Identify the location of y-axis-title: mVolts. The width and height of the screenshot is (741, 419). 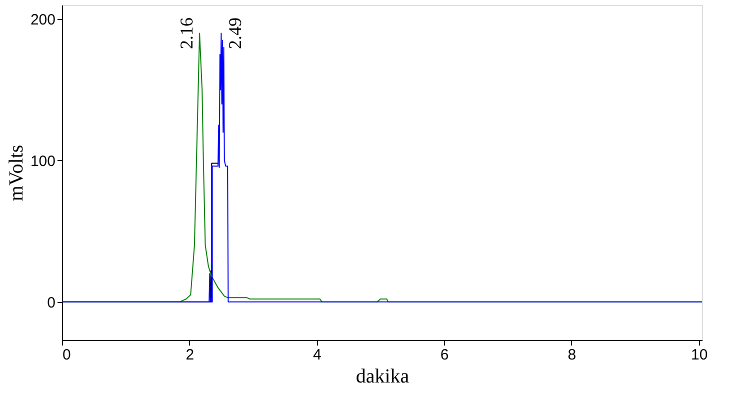
(16, 173).